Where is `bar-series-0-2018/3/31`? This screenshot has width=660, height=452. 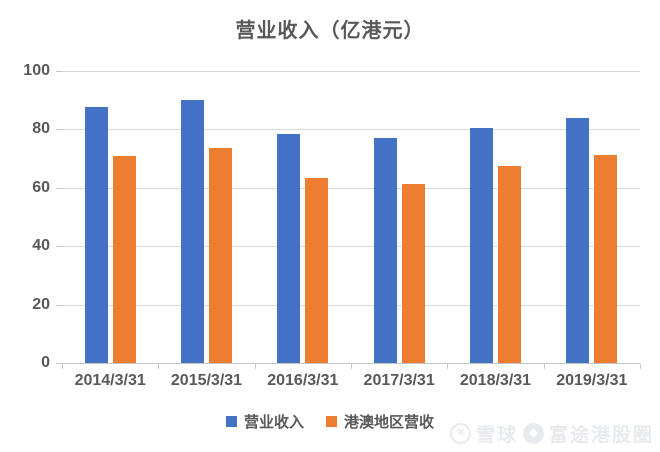
bar-series-0-2018/3/31 is located at coordinates (481, 245).